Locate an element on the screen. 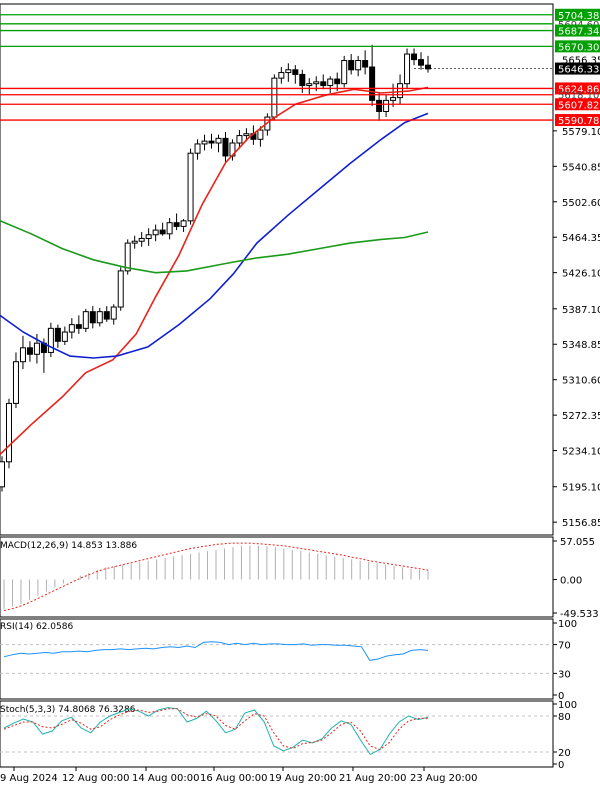  stoch-tick-label: 20 is located at coordinates (564, 753).